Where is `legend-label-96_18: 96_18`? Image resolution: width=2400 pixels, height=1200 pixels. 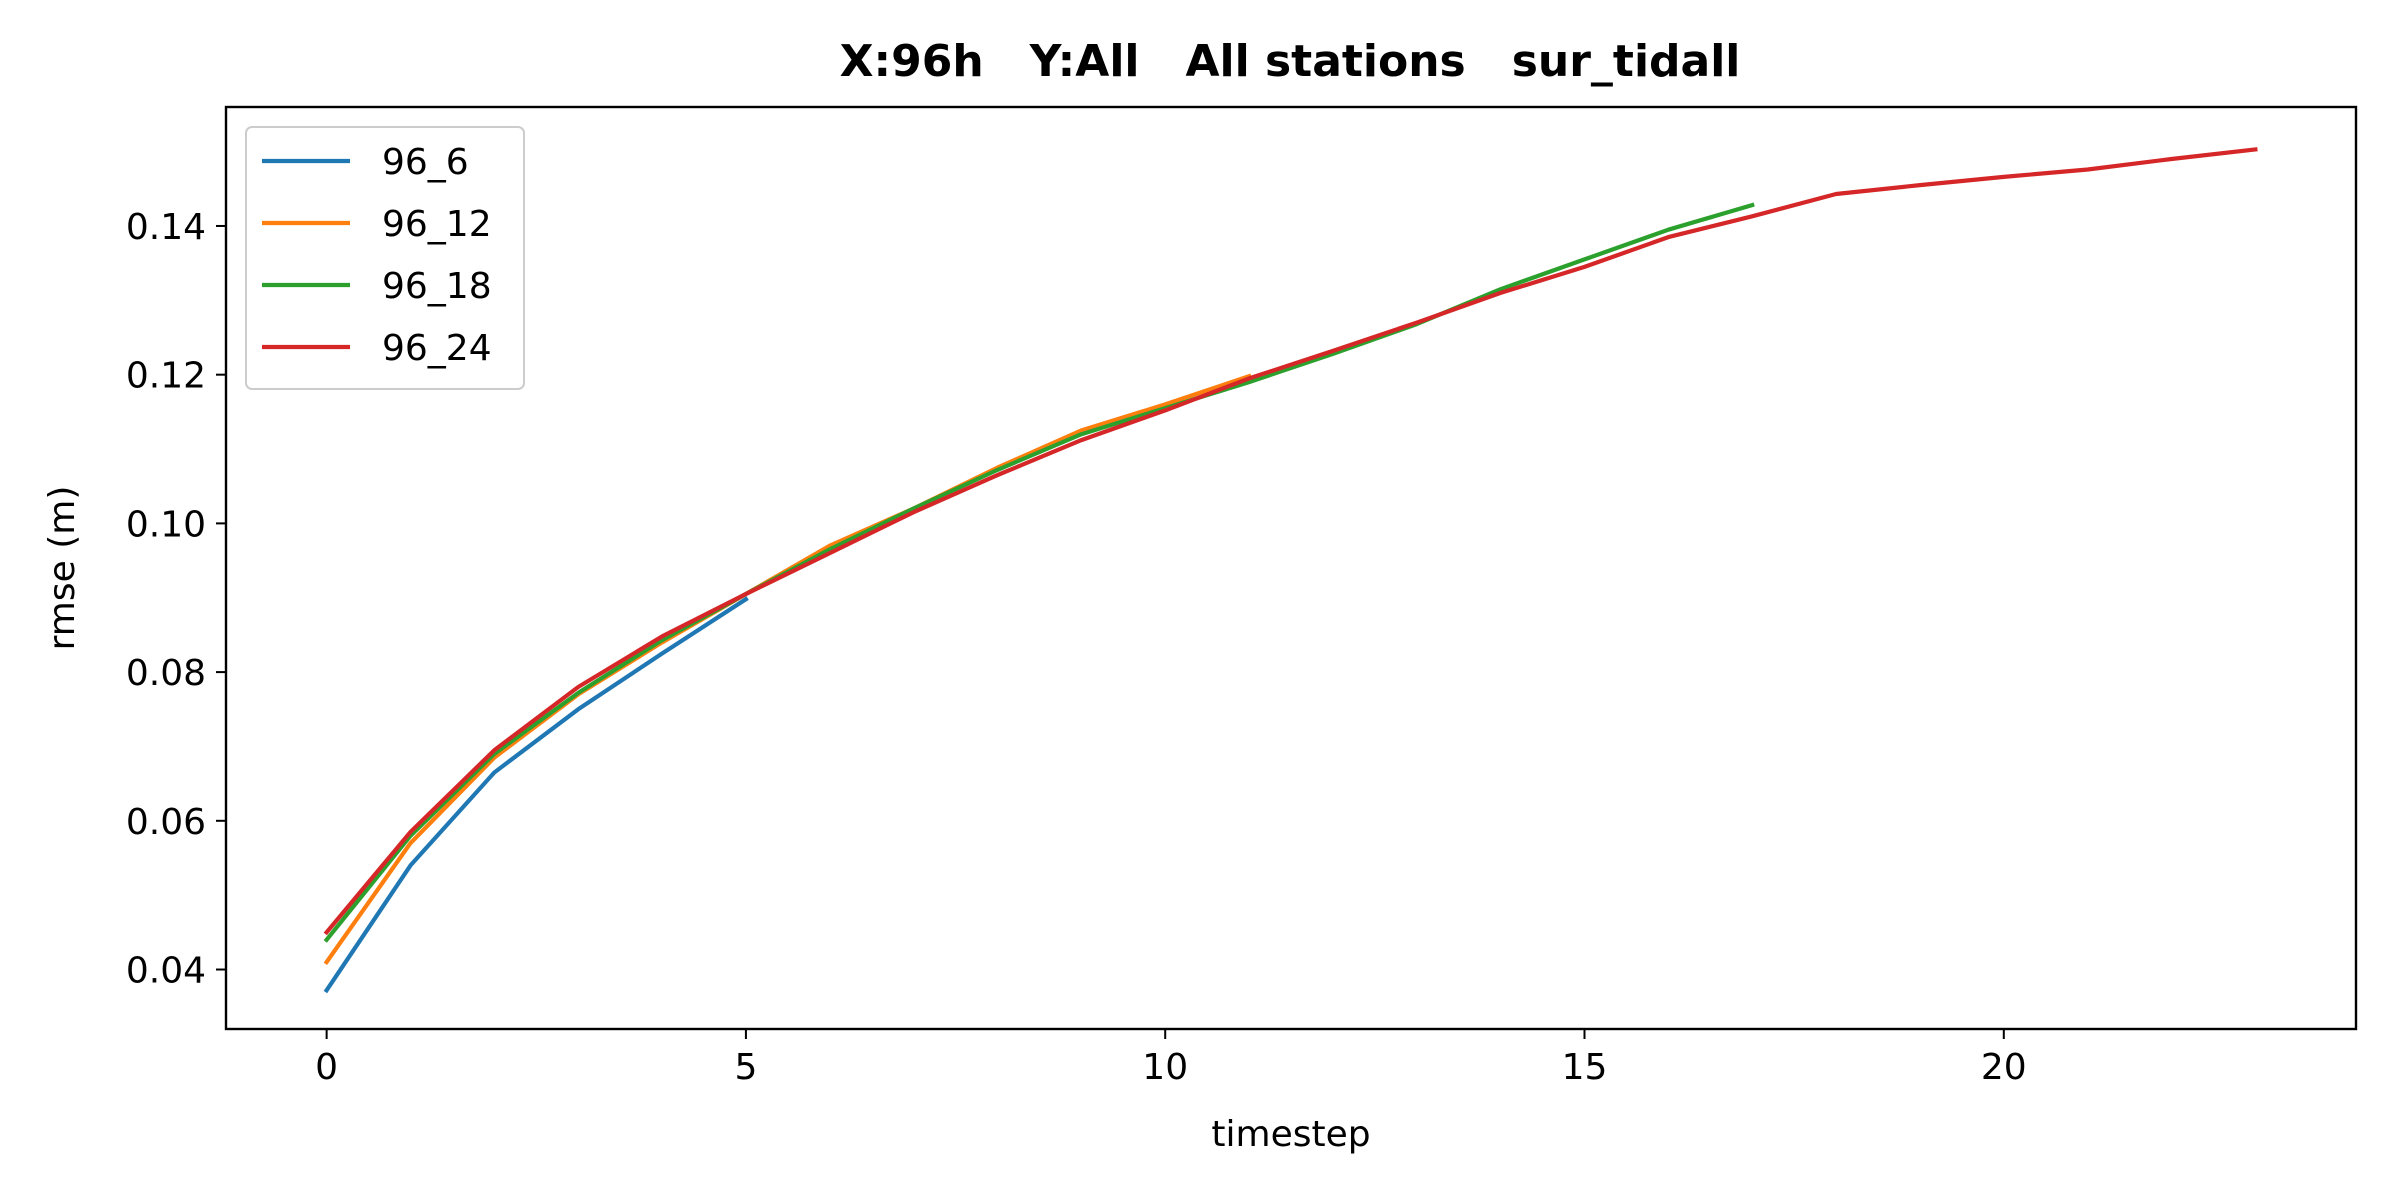
legend-label-96_18: 96_18 is located at coordinates (437, 286).